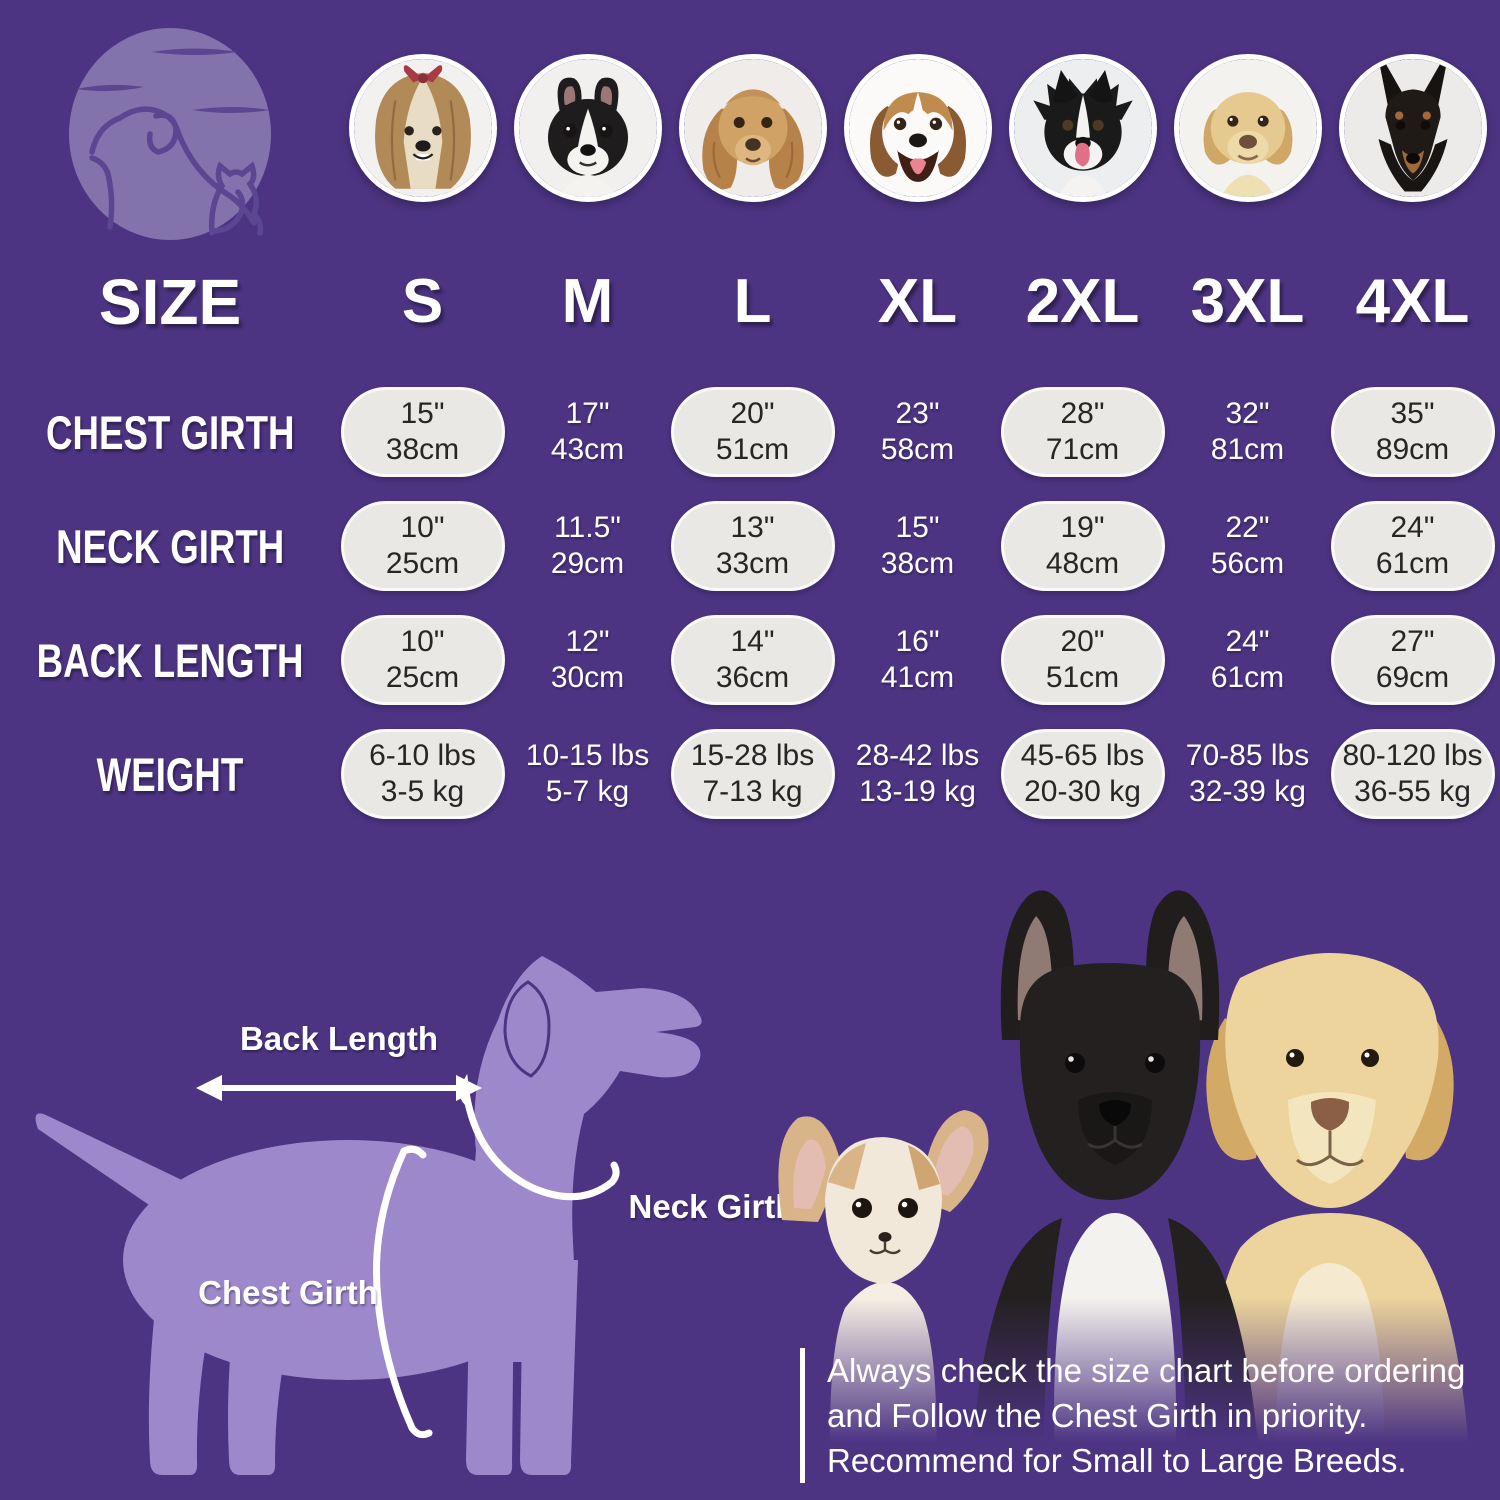 This screenshot has width=1500, height=1500. I want to click on chest-girth-curve, so click(403, 1292).